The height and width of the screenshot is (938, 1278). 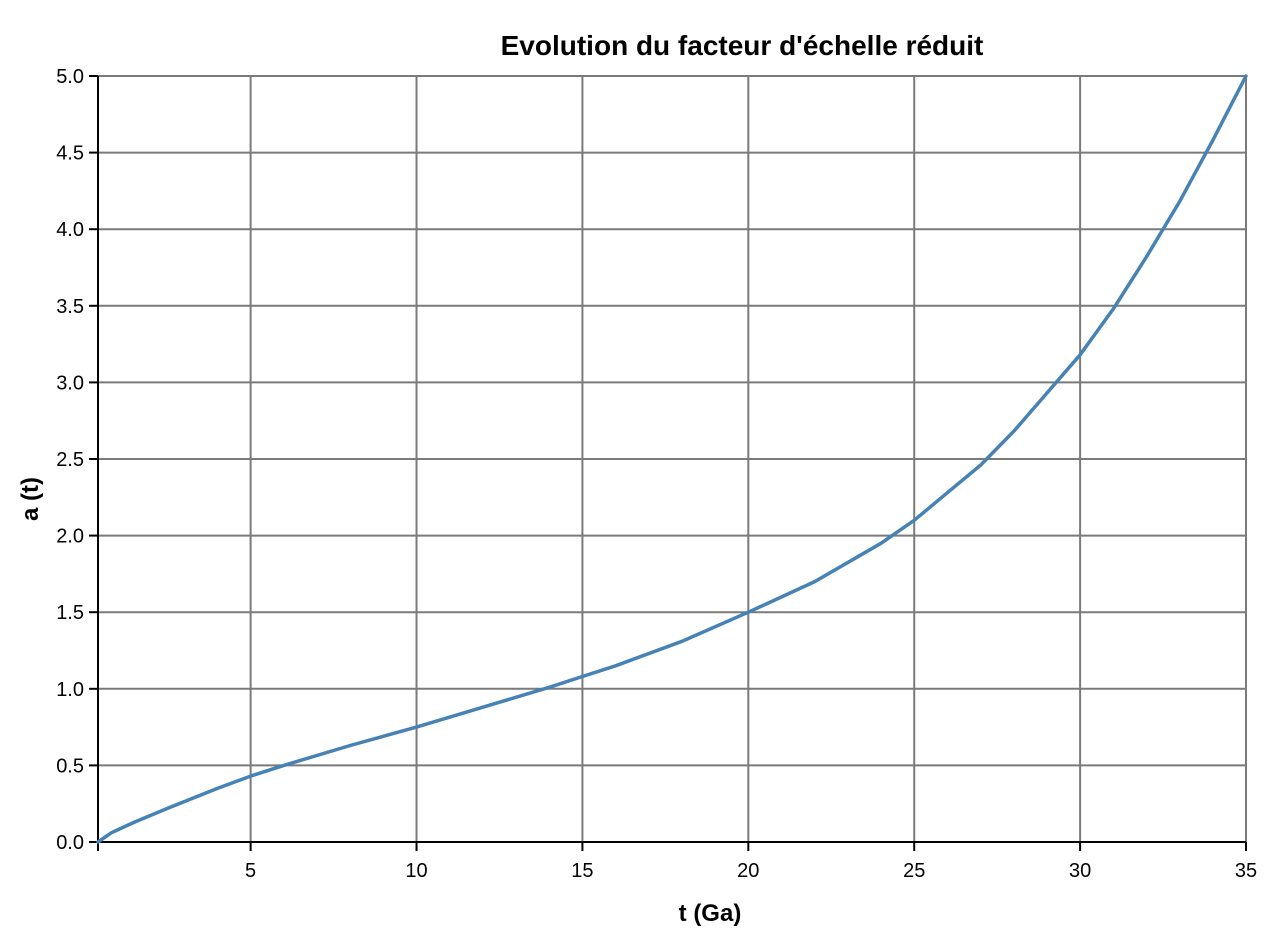 What do you see at coordinates (70, 230) in the screenshot?
I see `y-tick-label: 4.0` at bounding box center [70, 230].